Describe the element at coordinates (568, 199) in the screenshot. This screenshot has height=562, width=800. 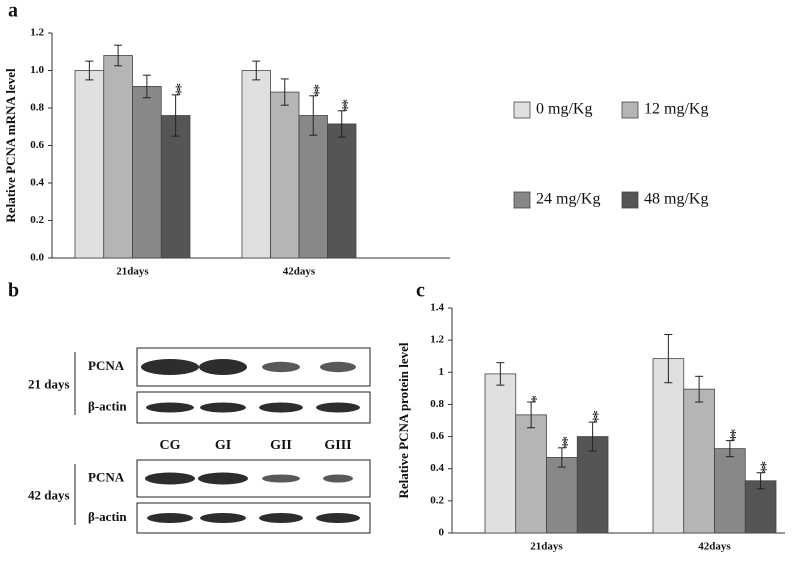
I see `legend-label: 24 mg/Kg` at that location.